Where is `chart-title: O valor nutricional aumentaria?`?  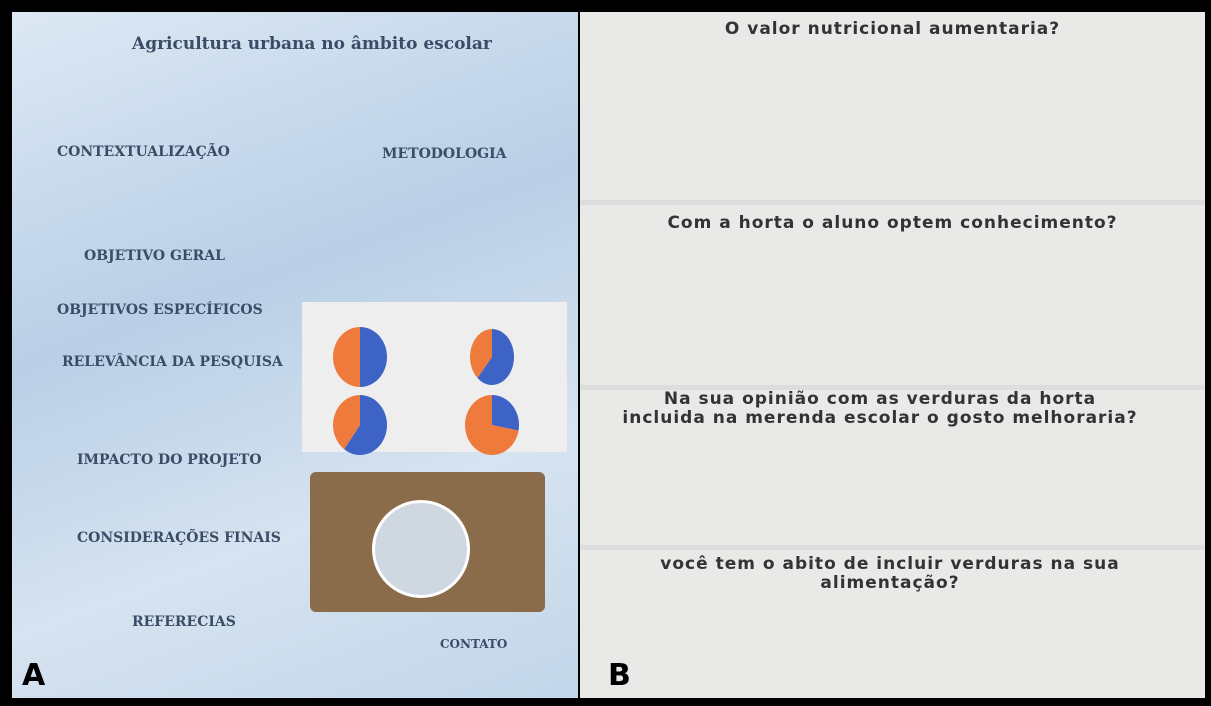 chart-title: O valor nutricional aumentaria? is located at coordinates (892, 29).